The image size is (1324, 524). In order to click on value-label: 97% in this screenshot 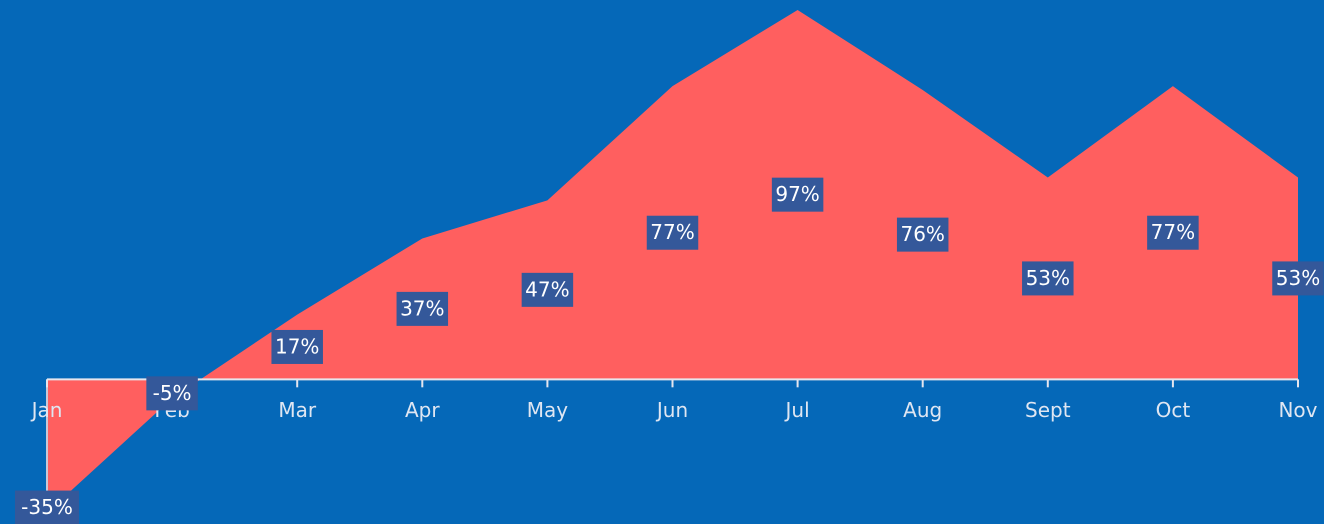, I will do `click(797, 194)`.